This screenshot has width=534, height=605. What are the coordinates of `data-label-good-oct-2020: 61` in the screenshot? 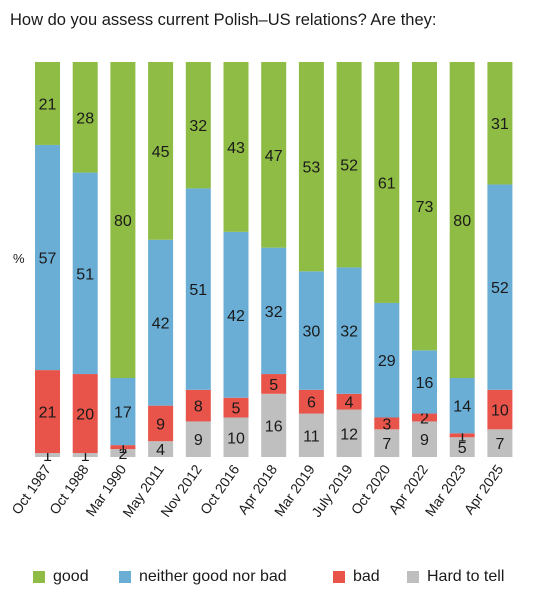 It's located at (387, 183).